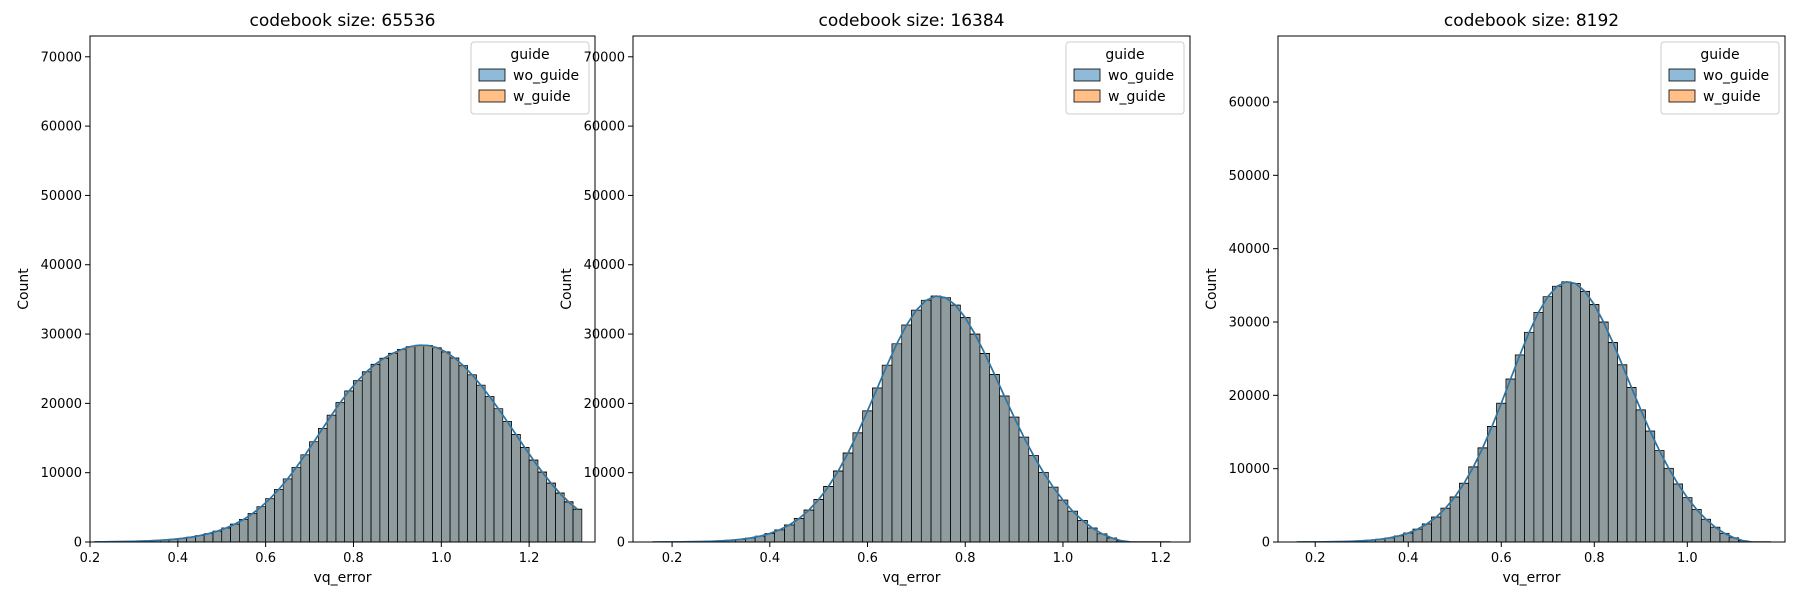  Describe the element at coordinates (1531, 21) in the screenshot. I see `chart-title: codebook size: 8192` at that location.